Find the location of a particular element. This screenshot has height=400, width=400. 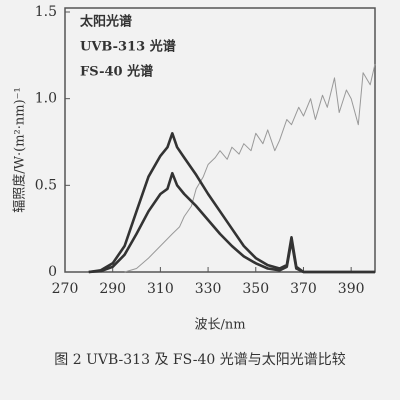

x-tick-label: 270 is located at coordinates (65, 289).